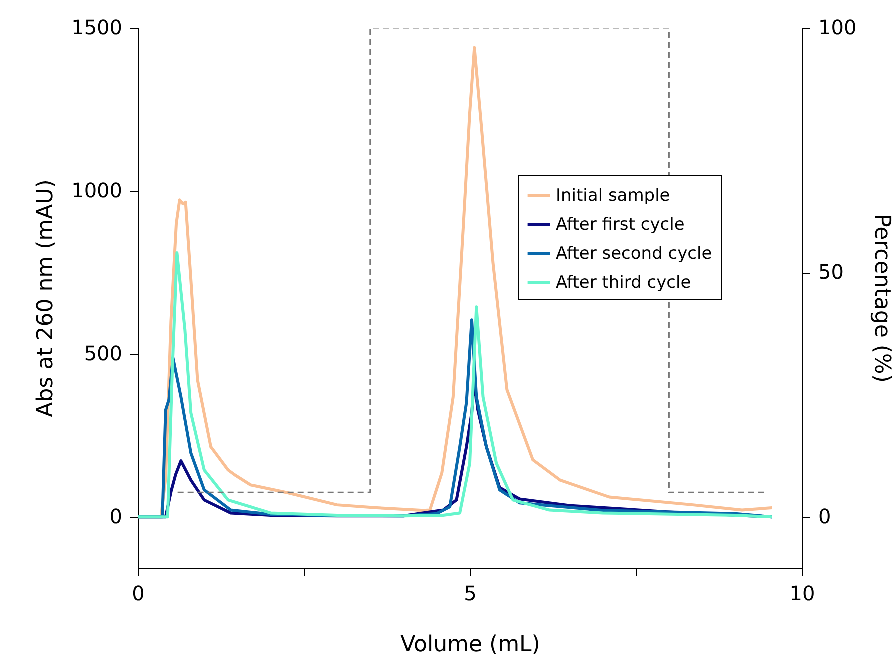  What do you see at coordinates (803, 594) in the screenshot?
I see `x-tick-label: 10` at bounding box center [803, 594].